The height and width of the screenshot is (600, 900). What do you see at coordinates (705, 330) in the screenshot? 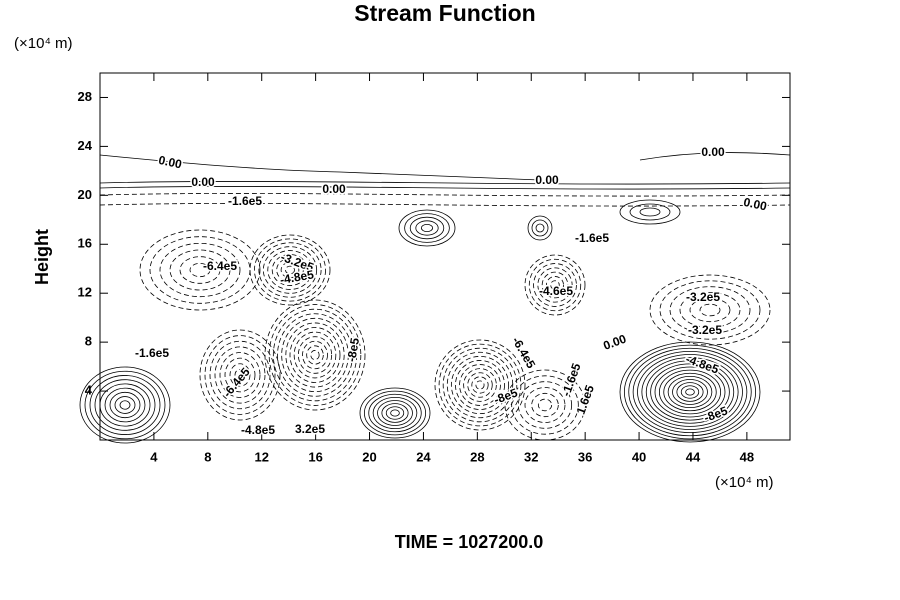
I see `contour-label: -3.2e5` at bounding box center [705, 330].